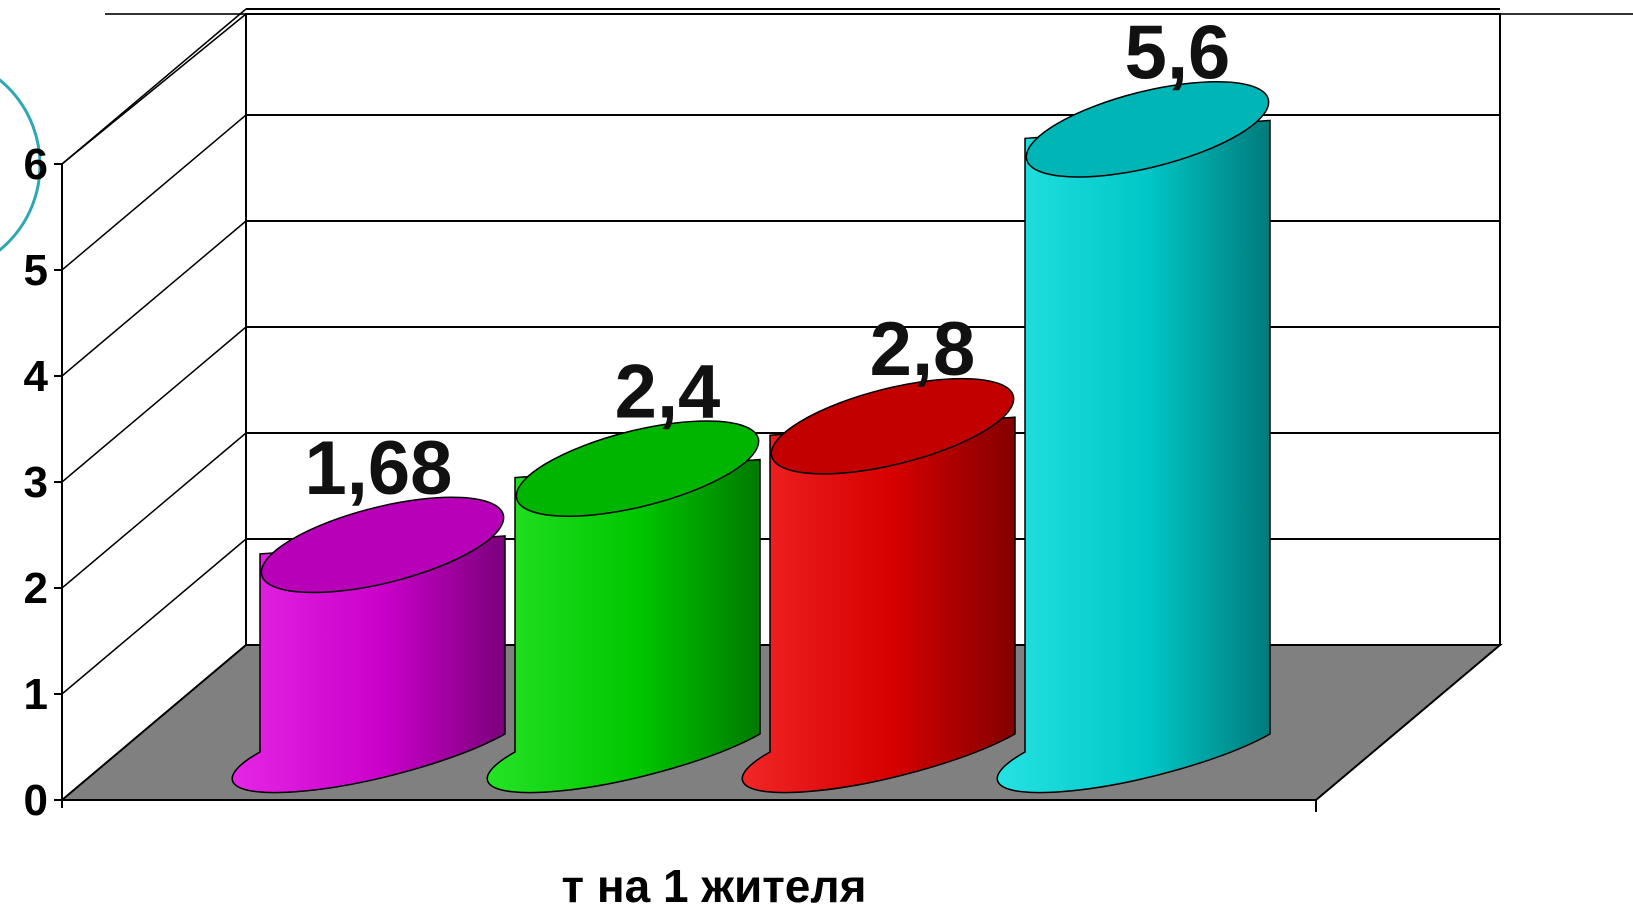 This screenshot has width=1633, height=922. I want to click on y-tick-label: 4, so click(36, 376).